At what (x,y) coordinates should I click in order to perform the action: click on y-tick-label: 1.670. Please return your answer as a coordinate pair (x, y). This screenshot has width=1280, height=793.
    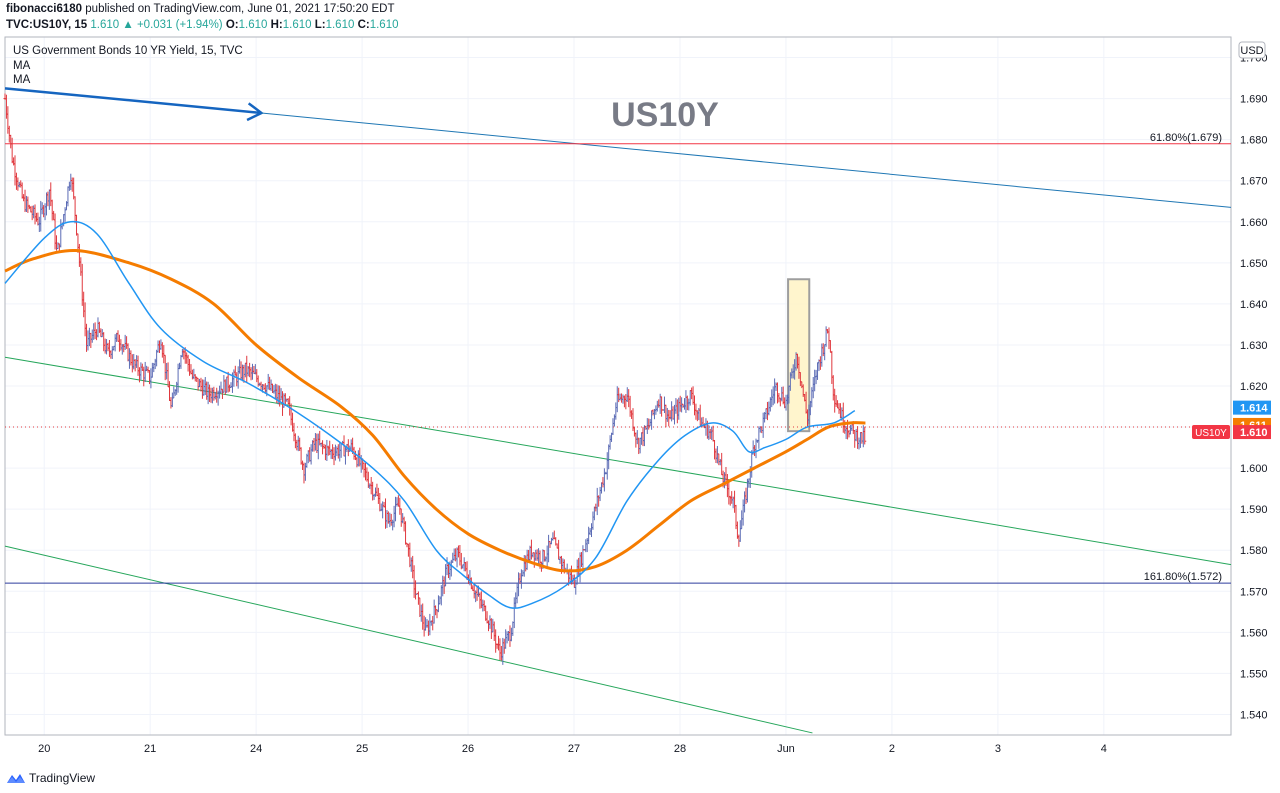
    Looking at the image, I should click on (1254, 182).